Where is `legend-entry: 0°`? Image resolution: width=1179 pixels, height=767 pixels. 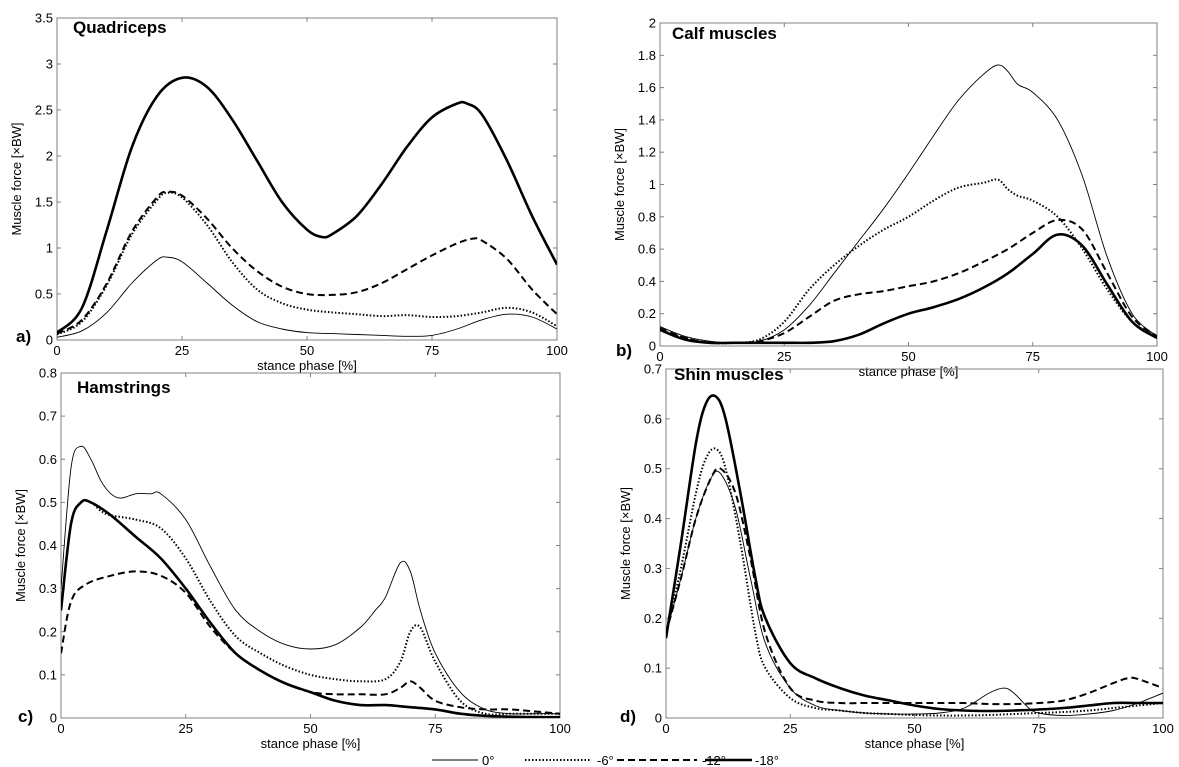 legend-entry: 0° is located at coordinates (463, 760).